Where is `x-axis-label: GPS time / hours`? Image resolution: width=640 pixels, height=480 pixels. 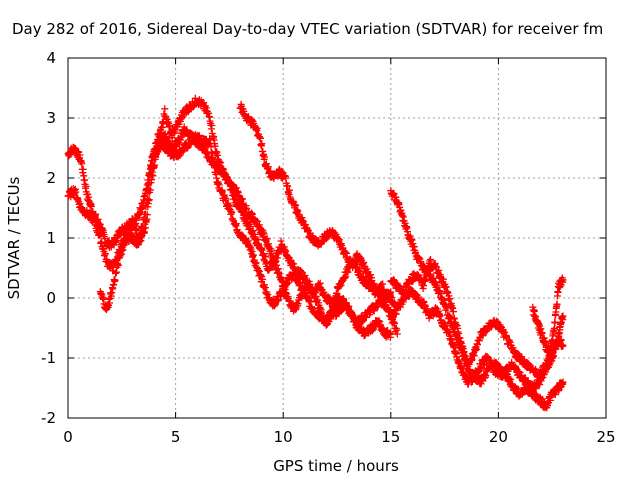 x-axis-label: GPS time / hours is located at coordinates (336, 466).